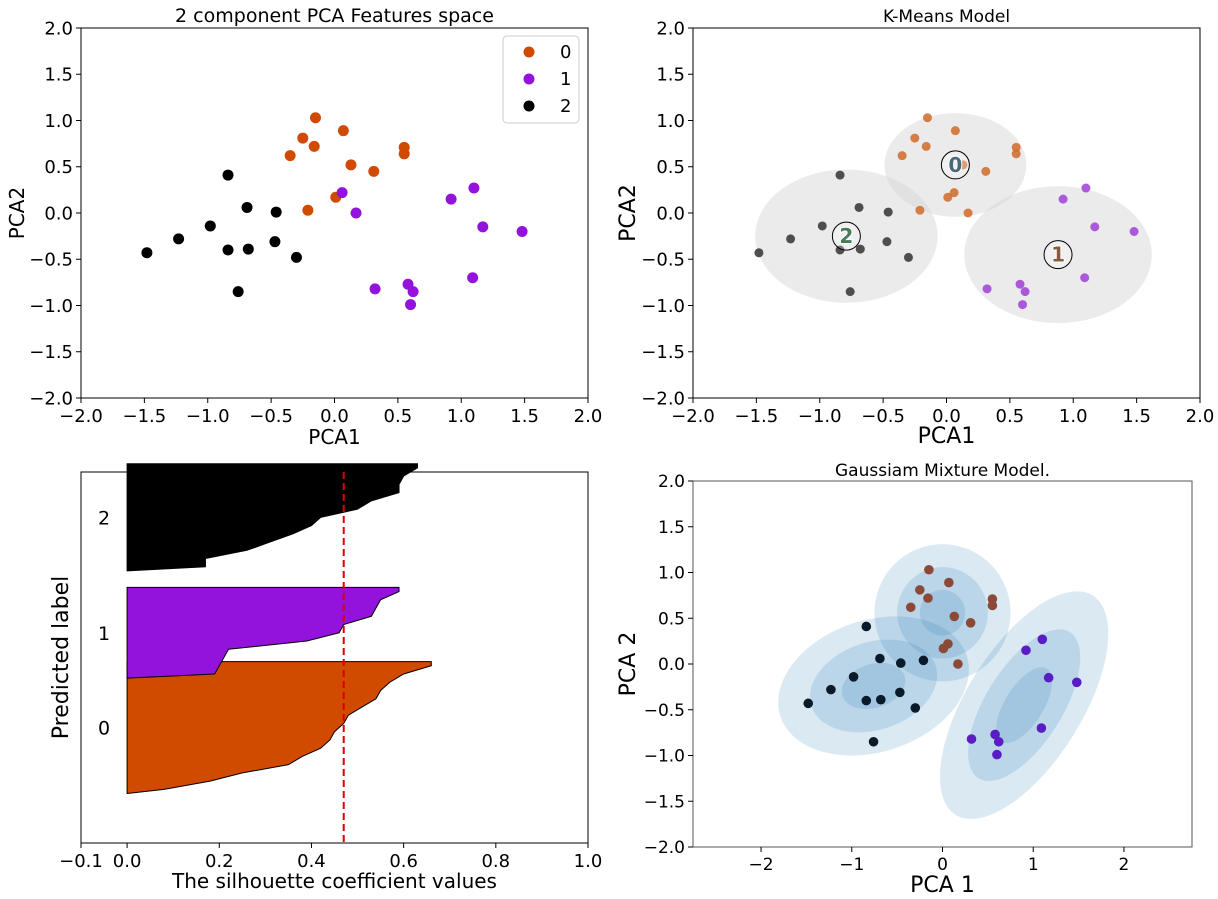  What do you see at coordinates (81, 416) in the screenshot?
I see `pca-xtick-label: −2.0` at bounding box center [81, 416].